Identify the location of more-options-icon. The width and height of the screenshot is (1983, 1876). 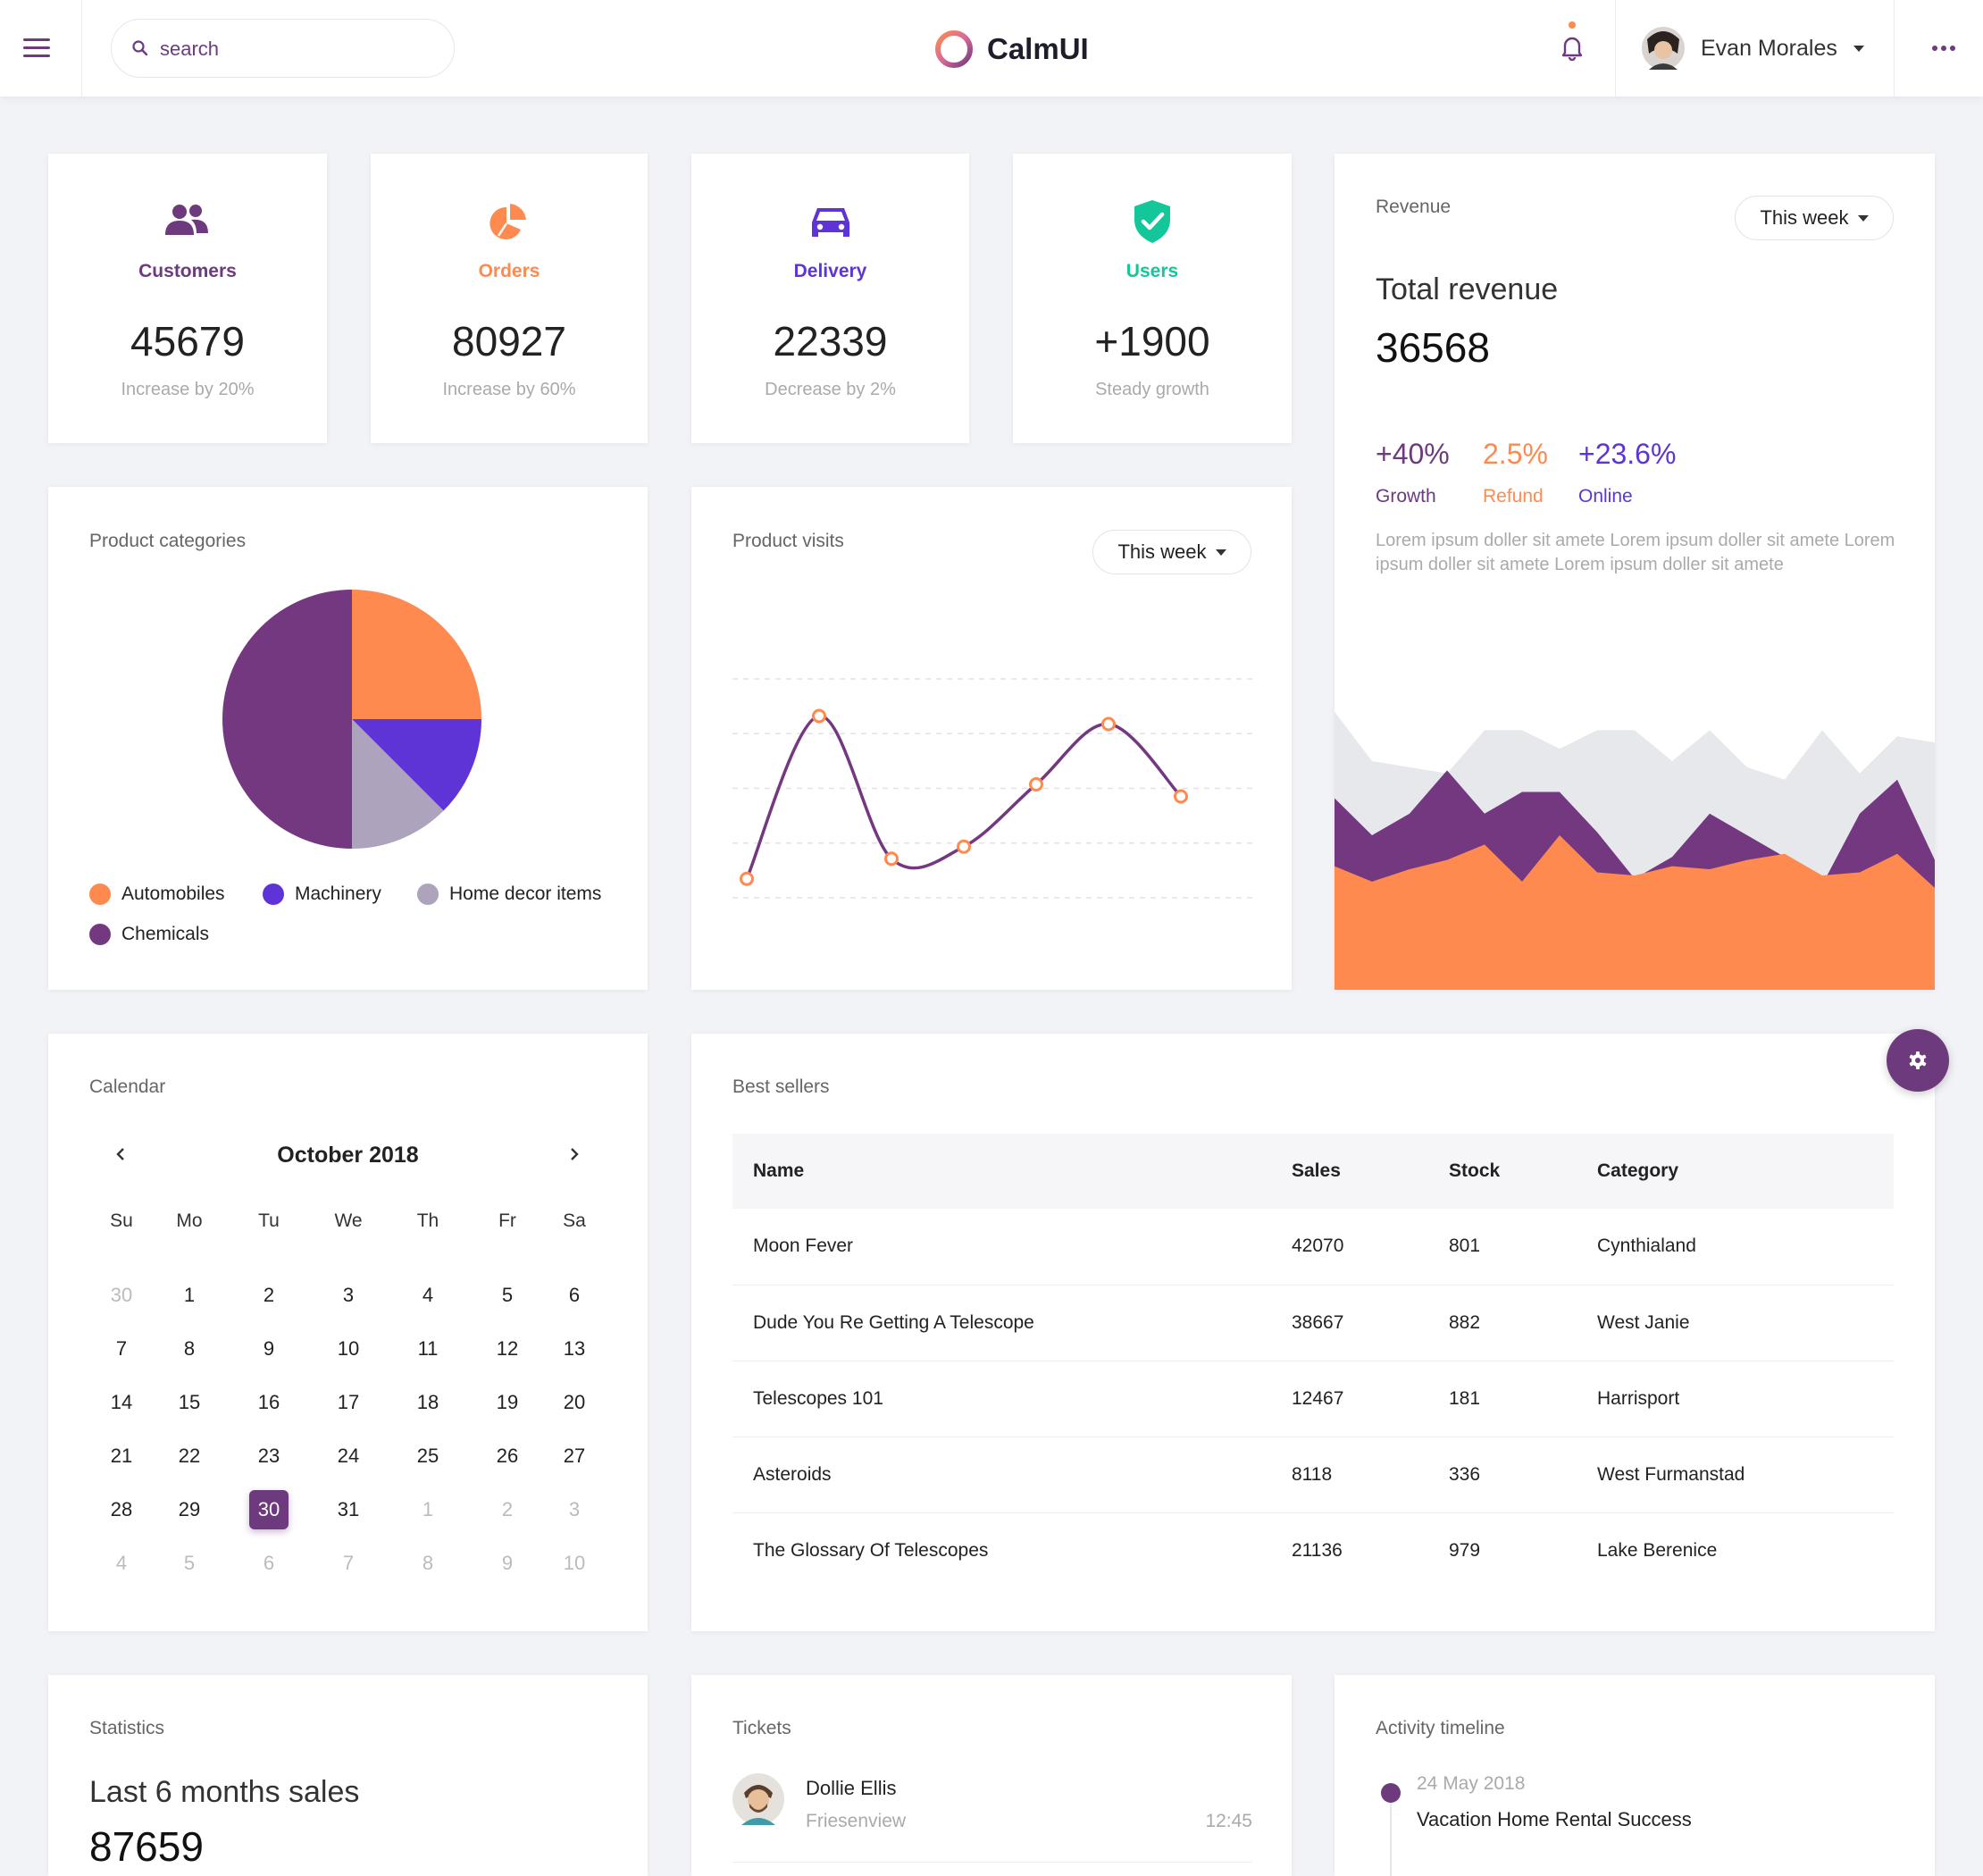
(1943, 48).